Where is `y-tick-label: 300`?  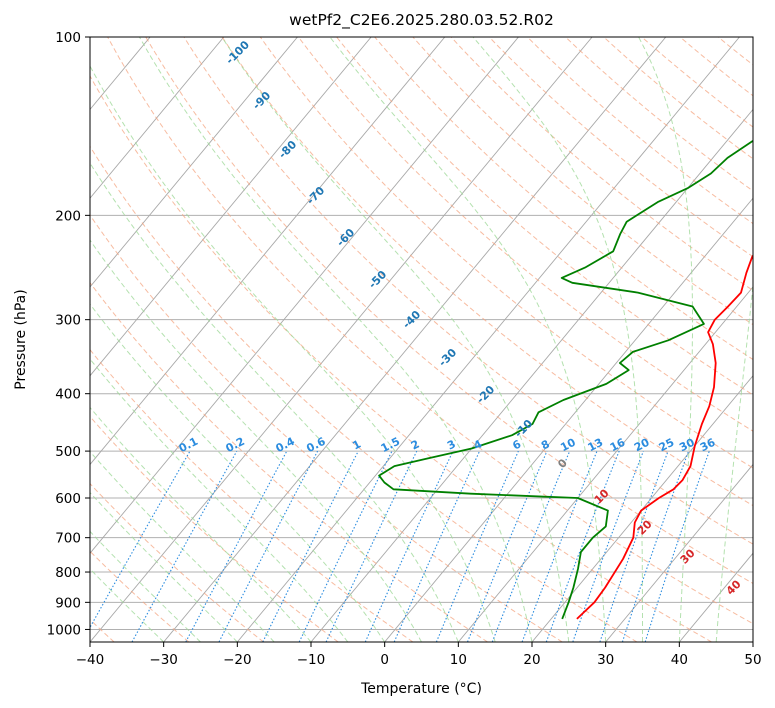 y-tick-label: 300 is located at coordinates (68, 321).